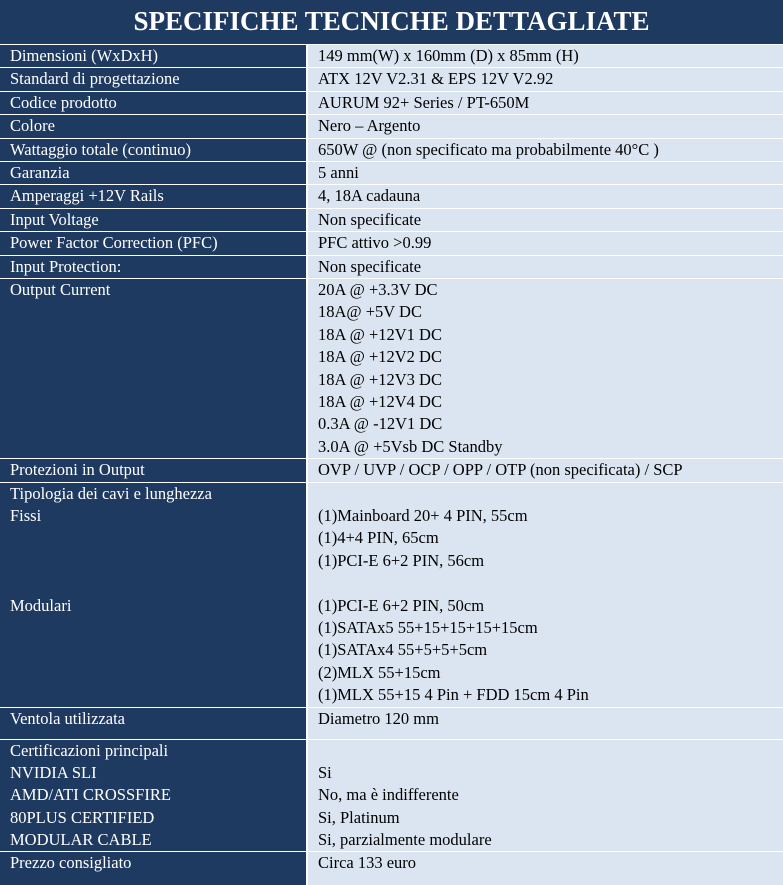 The image size is (783, 885). Describe the element at coordinates (82, 817) in the screenshot. I see `cert-item-label: 80PLUS CERTIFIED` at that location.